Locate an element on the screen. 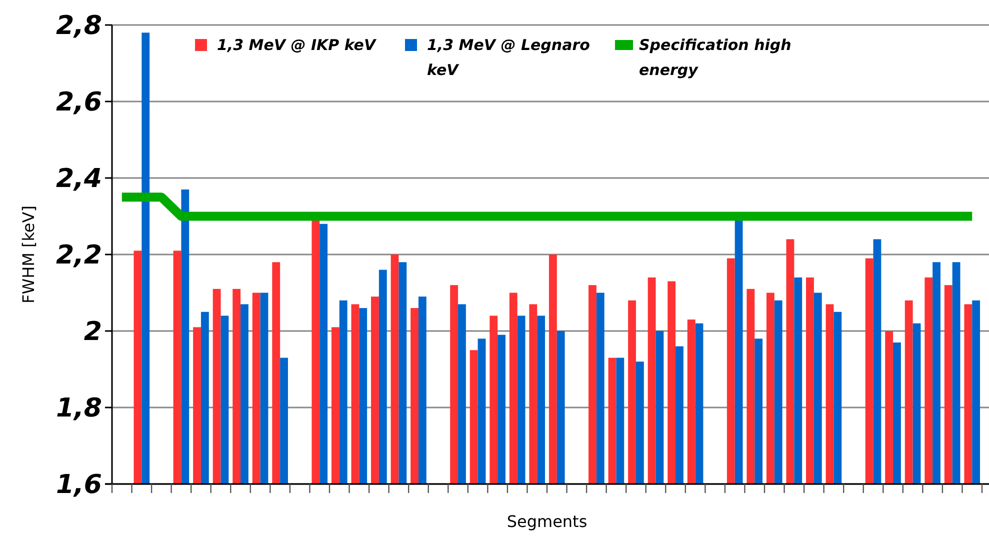  legend-label: 1,3 MeV @ Legnaro keV is located at coordinates (508, 57).